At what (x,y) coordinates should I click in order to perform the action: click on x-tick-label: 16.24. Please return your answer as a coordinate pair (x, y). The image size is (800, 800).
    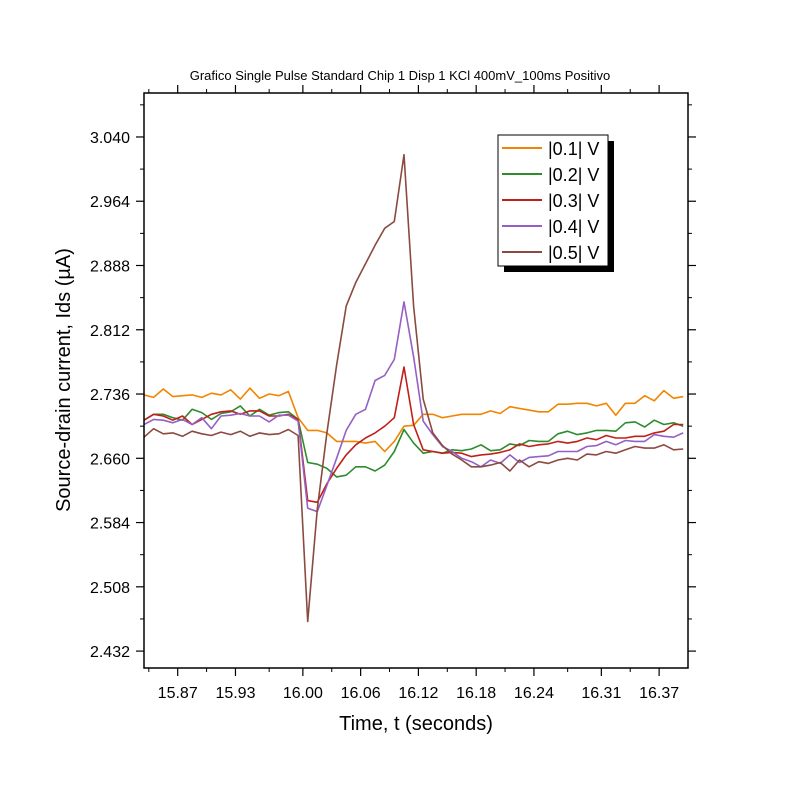
    Looking at the image, I should click on (534, 693).